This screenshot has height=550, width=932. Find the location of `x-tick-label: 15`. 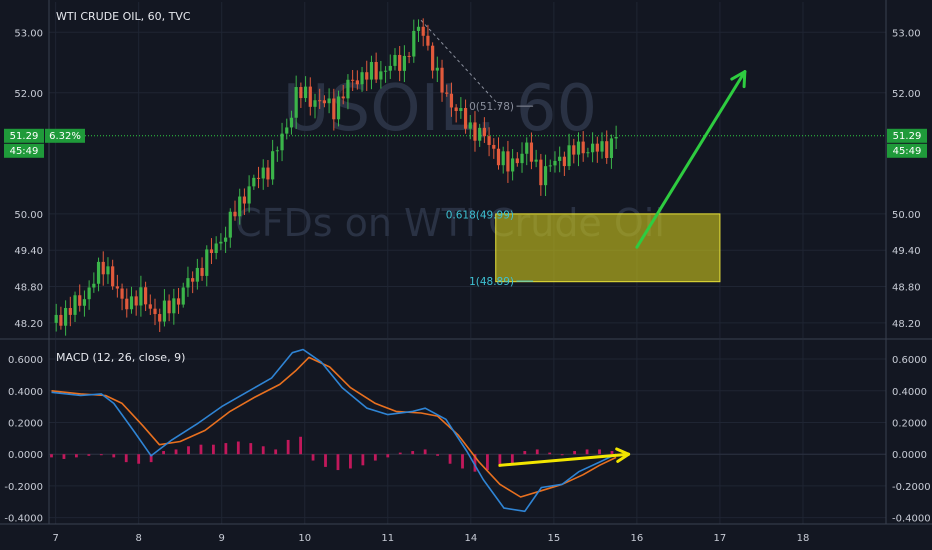

x-tick-label: 15 is located at coordinates (553, 538).